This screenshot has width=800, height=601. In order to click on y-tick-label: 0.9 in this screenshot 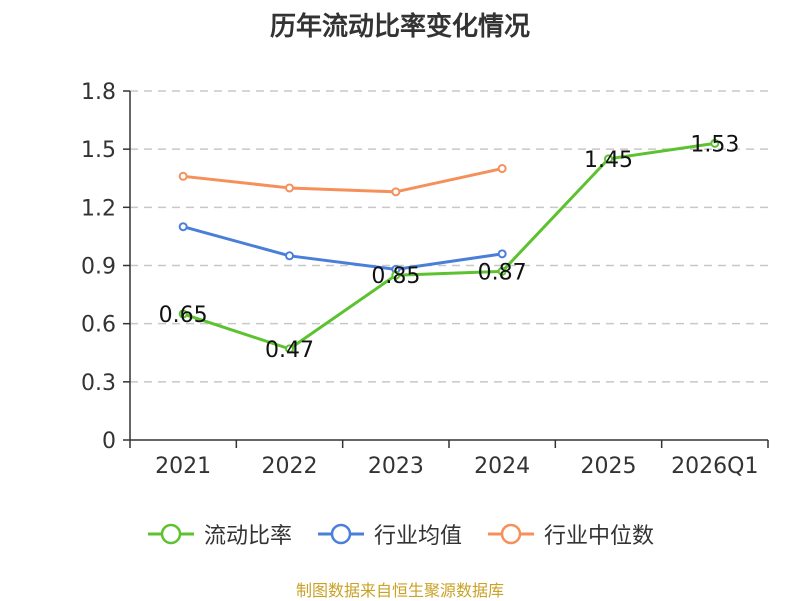, I will do `click(98, 267)`.